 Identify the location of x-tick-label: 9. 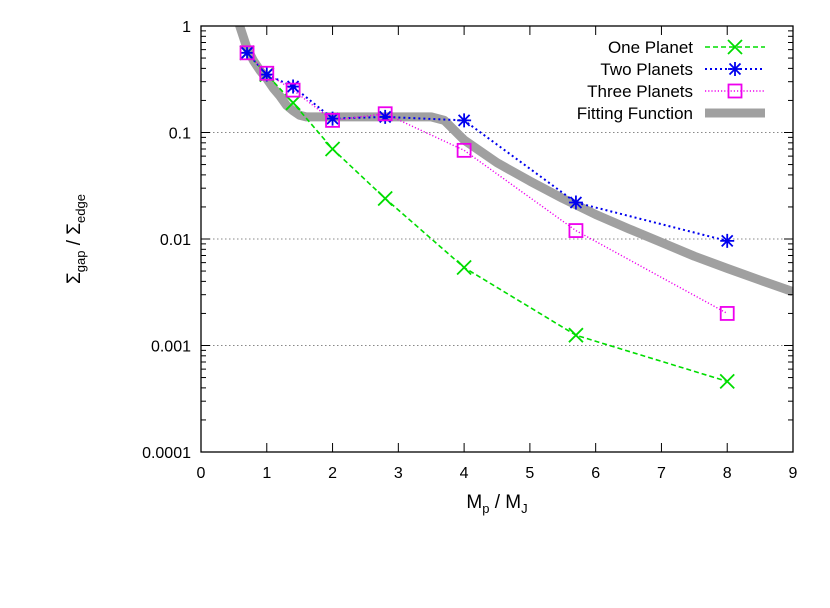
(793, 473).